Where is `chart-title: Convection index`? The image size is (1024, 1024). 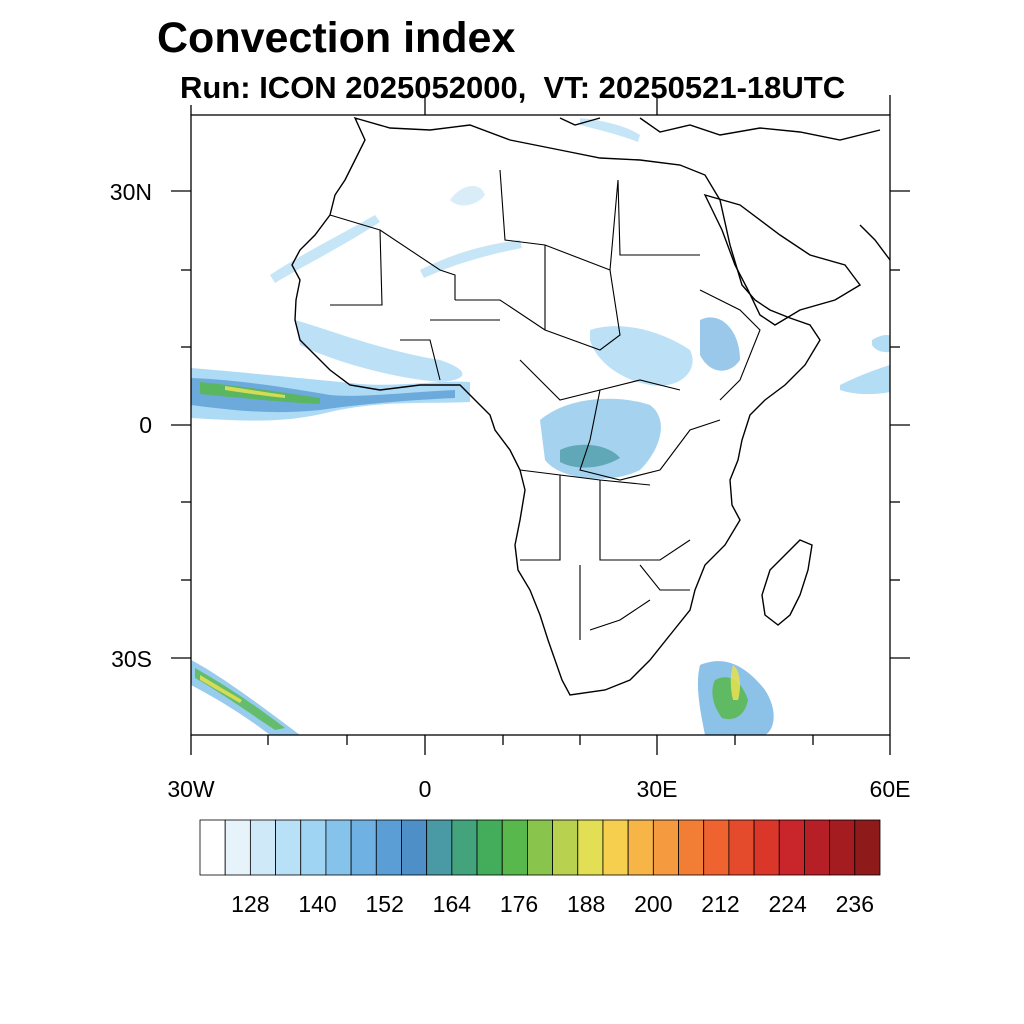 chart-title: Convection index is located at coordinates (336, 38).